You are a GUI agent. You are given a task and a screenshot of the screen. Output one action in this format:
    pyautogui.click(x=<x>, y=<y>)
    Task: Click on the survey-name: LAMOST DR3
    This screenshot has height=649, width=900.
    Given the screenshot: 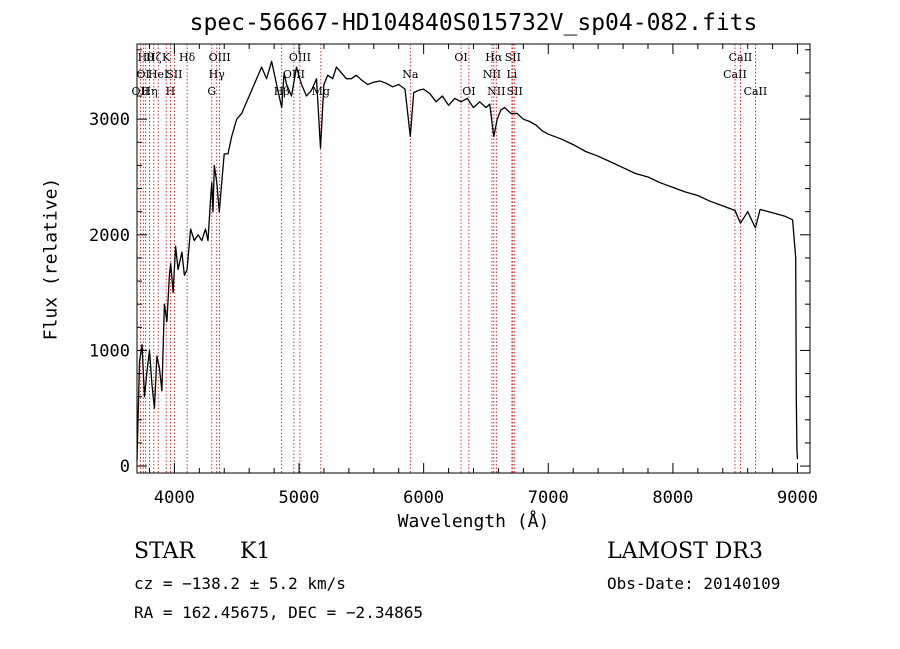 What is the action you would take?
    pyautogui.click(x=685, y=551)
    